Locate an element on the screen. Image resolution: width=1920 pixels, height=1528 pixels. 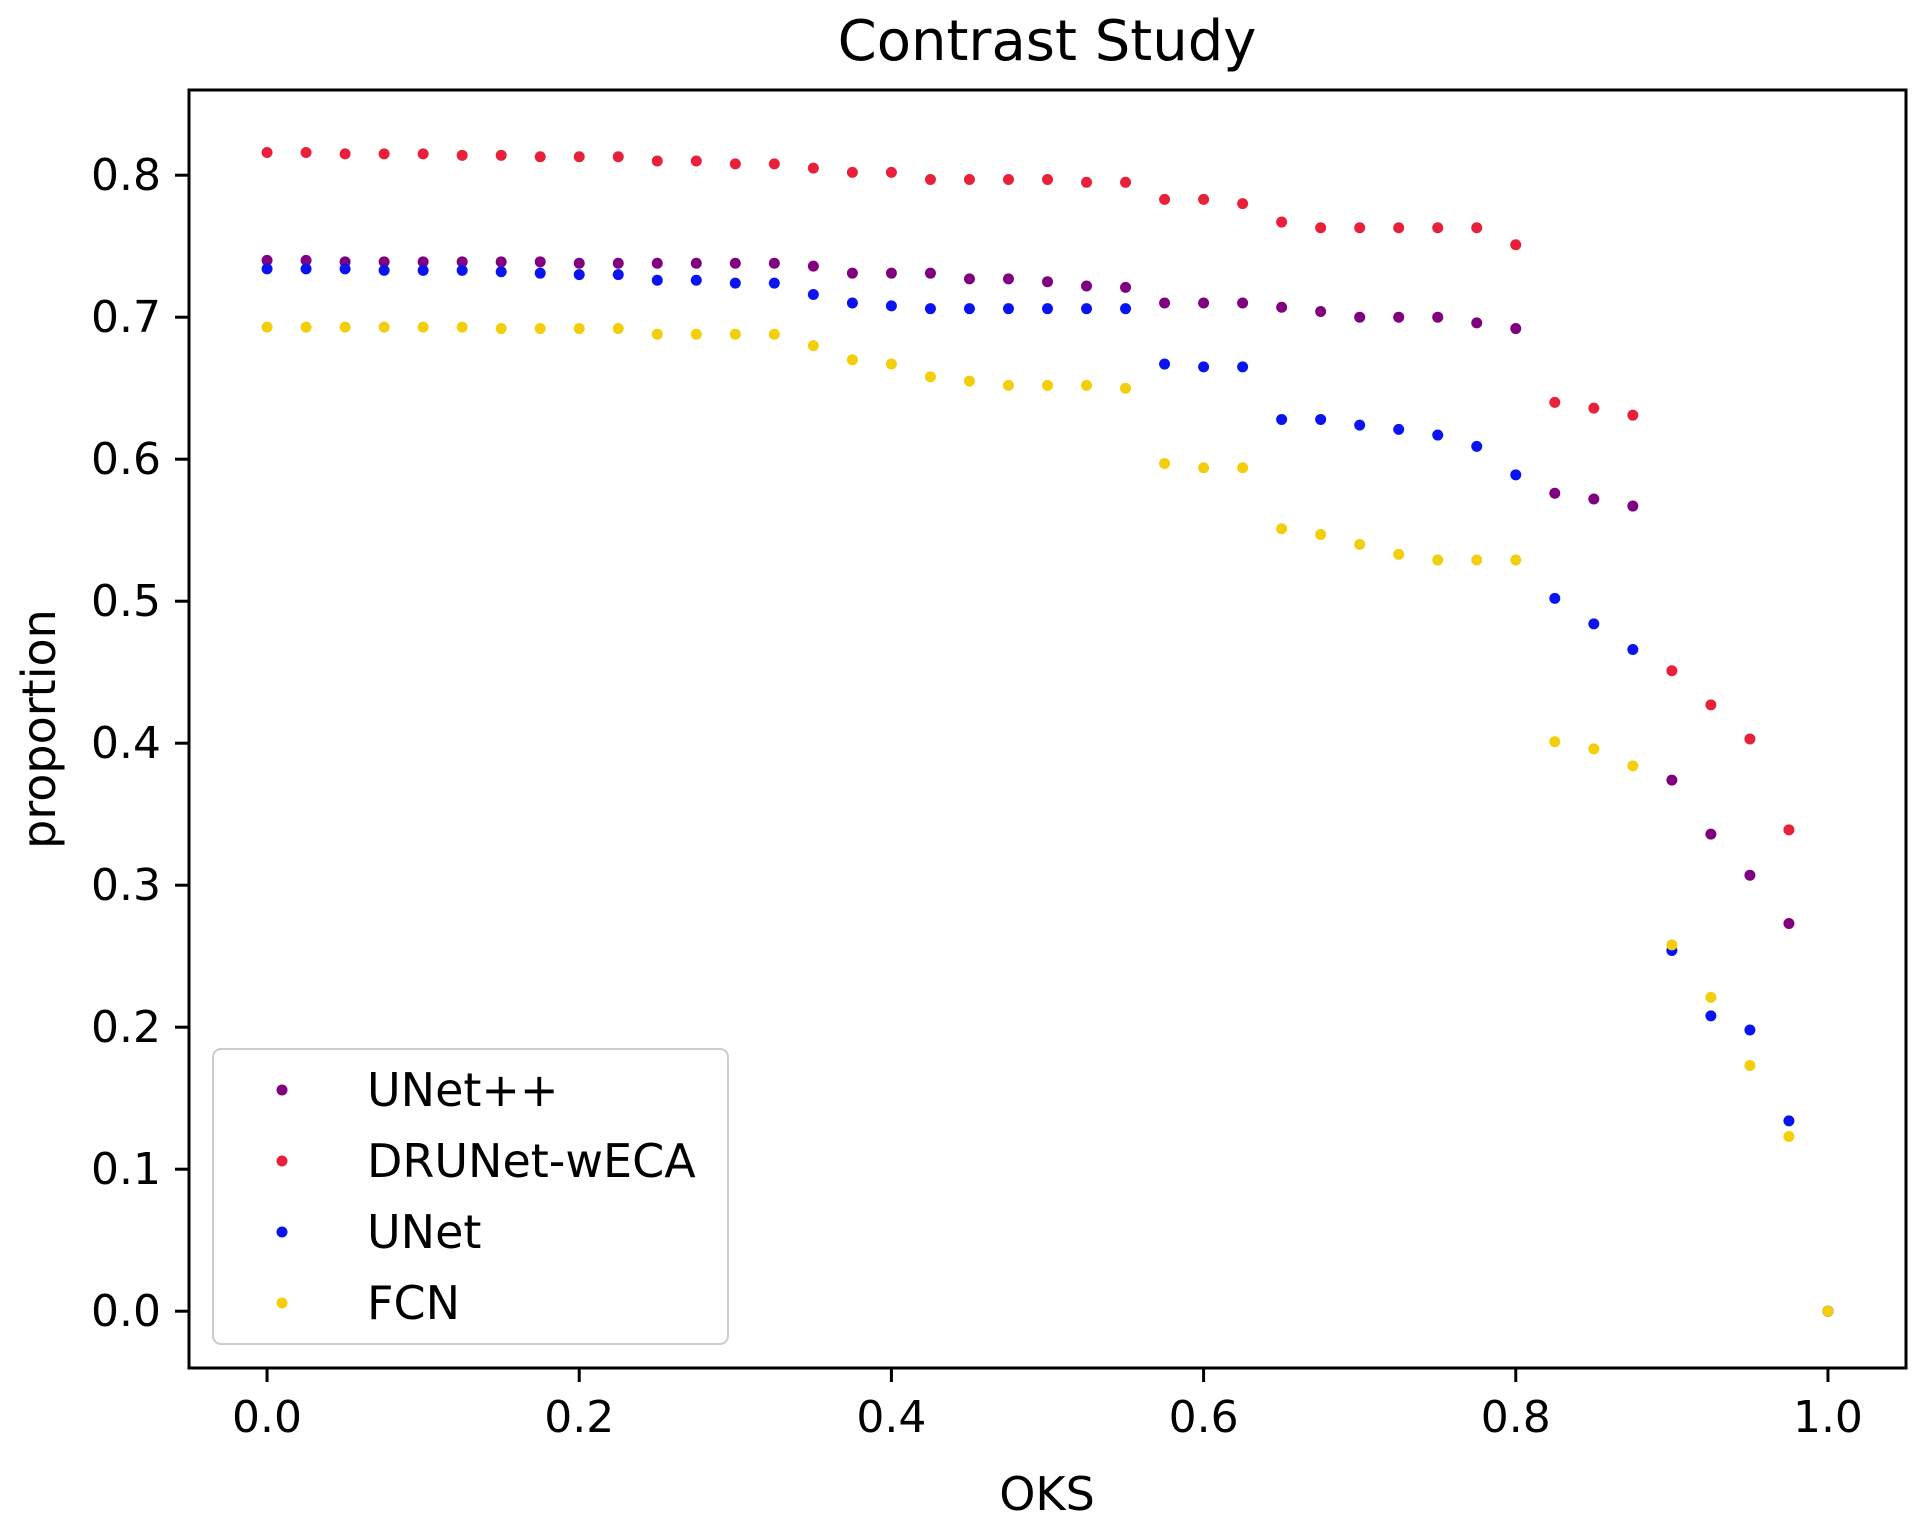
y-tick-label: 0.6 is located at coordinates (126, 459).